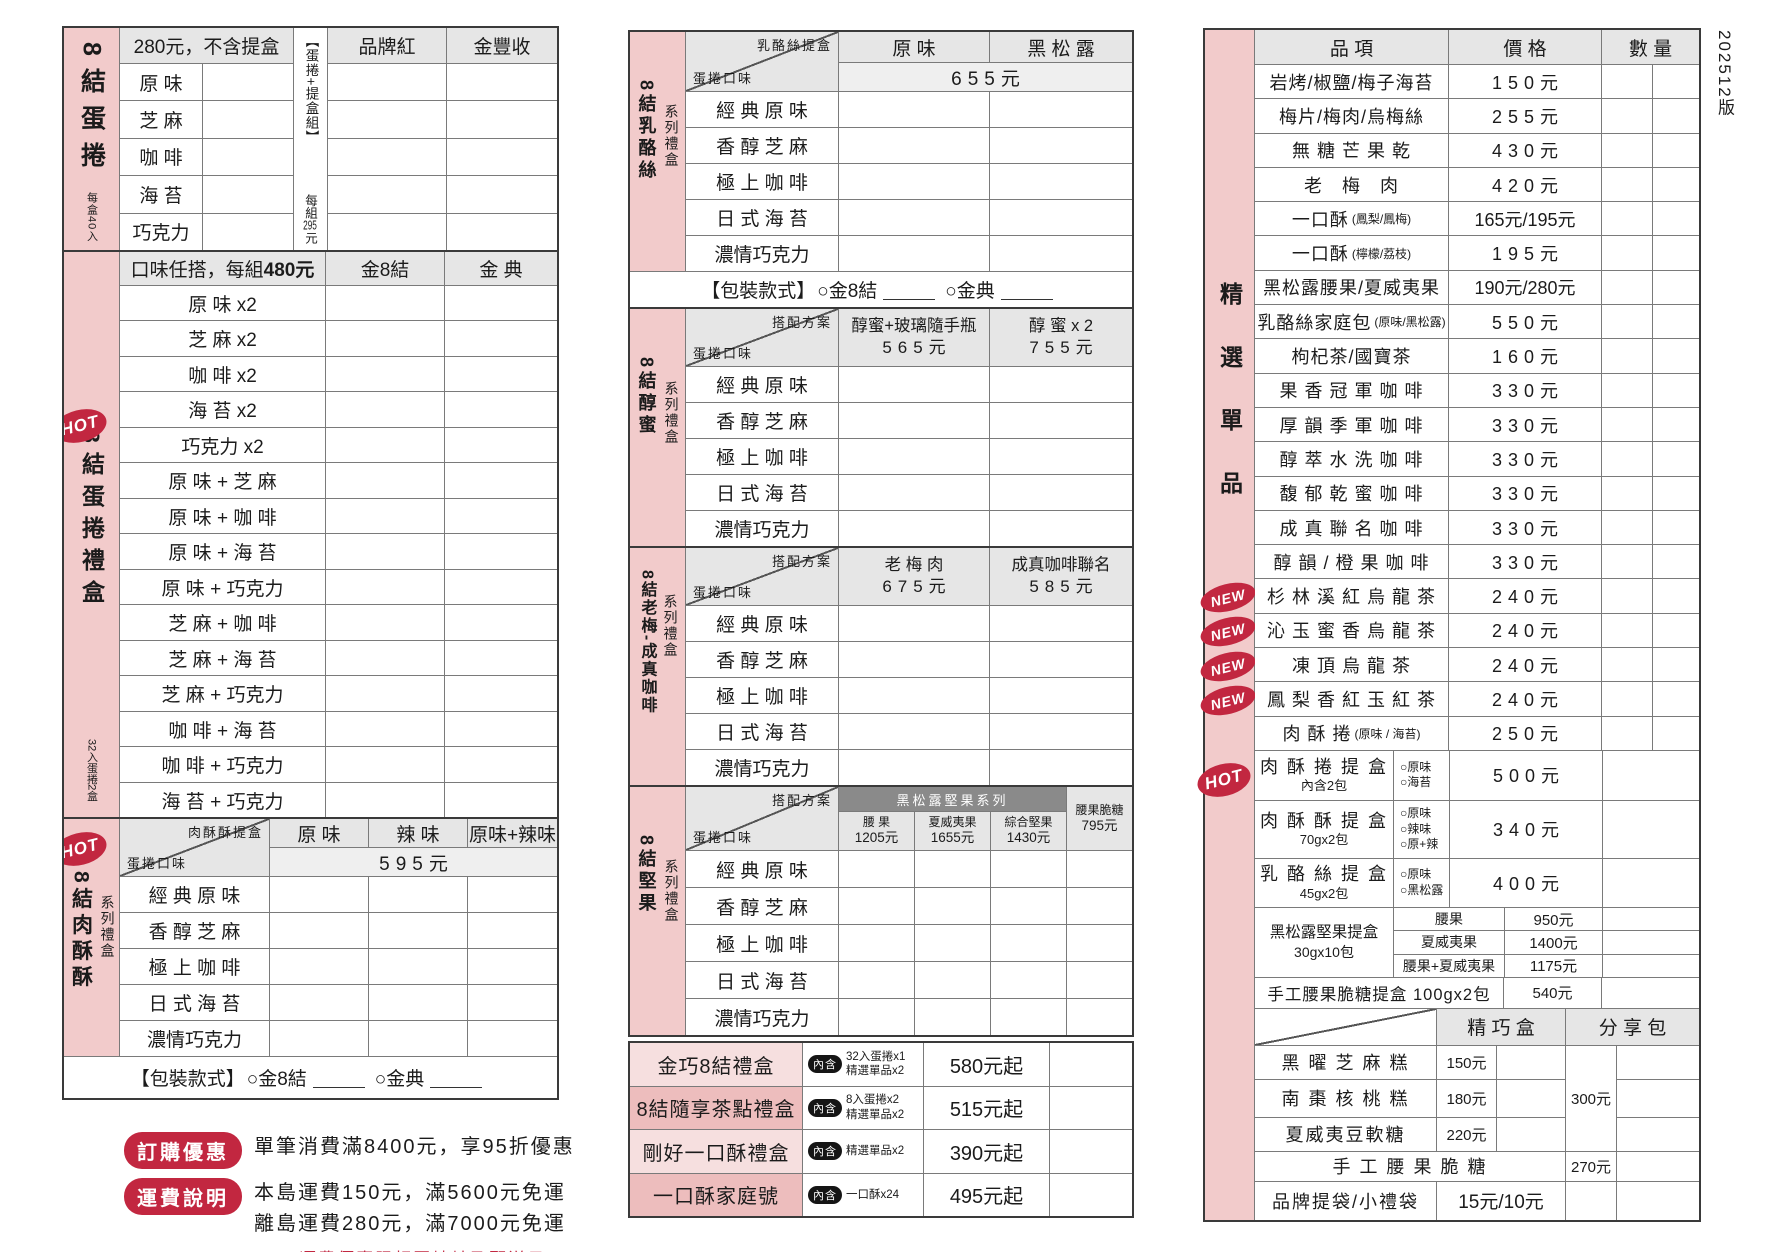 The width and height of the screenshot is (1766, 1252). Describe the element at coordinates (1422, 889) in the screenshot. I see `option-choice: ○黑松露` at that location.